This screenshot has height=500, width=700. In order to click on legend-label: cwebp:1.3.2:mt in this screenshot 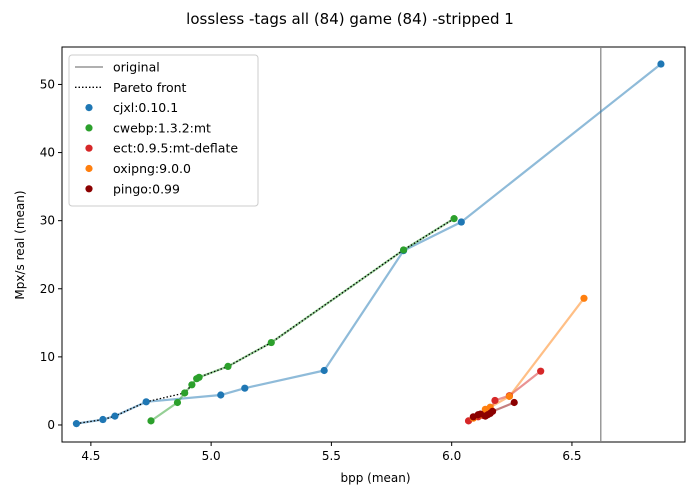, I will do `click(162, 127)`.